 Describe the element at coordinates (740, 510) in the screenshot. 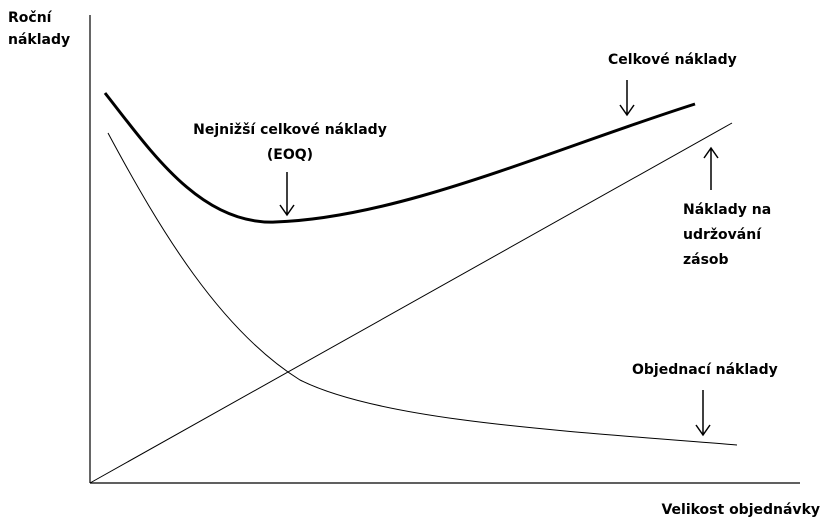

I see `x-axis-label: Velikost objednávky` at that location.